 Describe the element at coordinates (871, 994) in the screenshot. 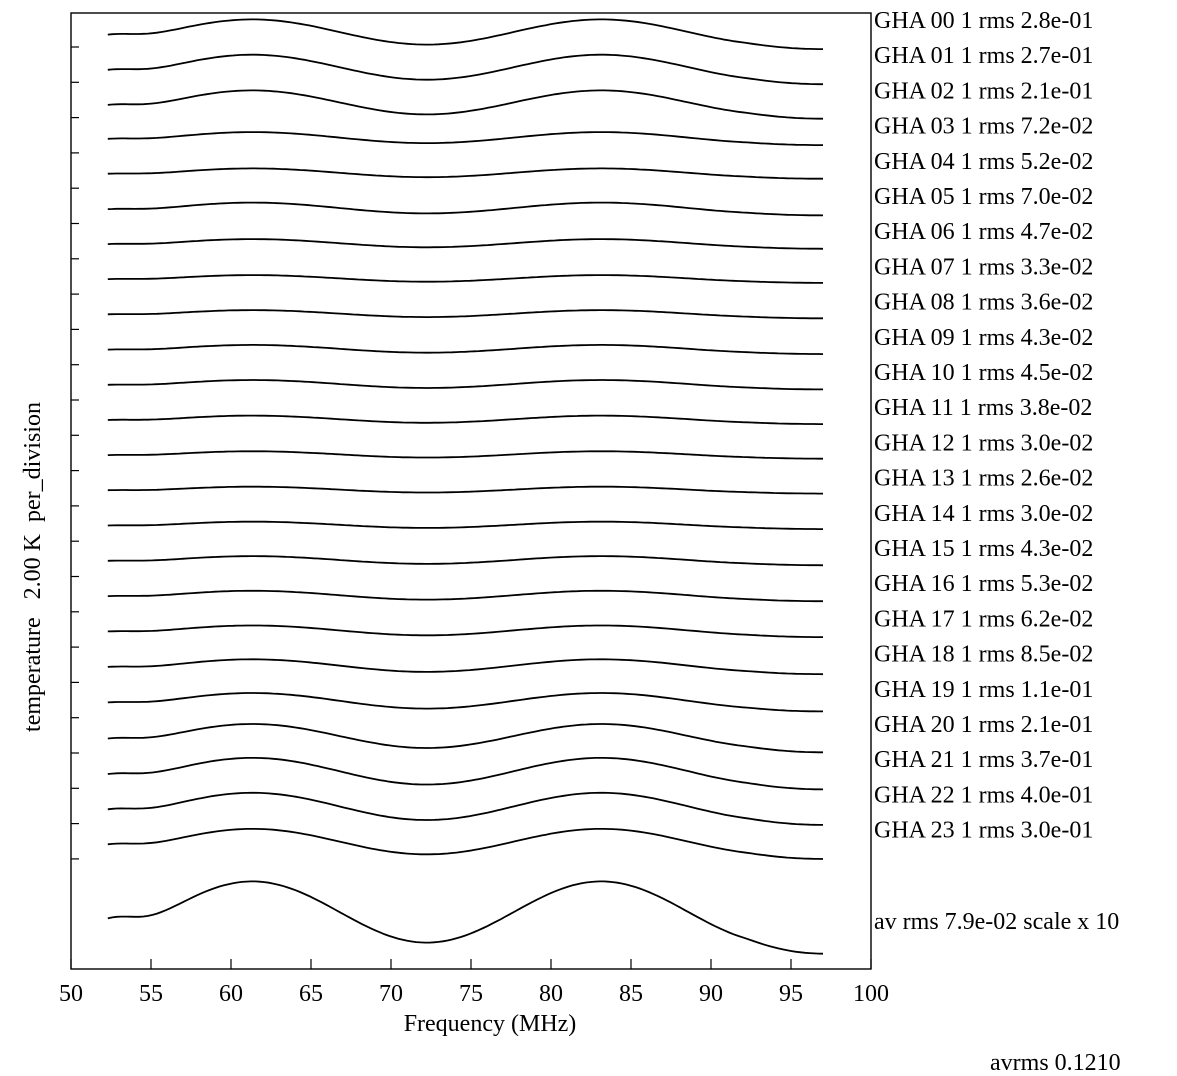

I see `x-tick-label: 100` at that location.